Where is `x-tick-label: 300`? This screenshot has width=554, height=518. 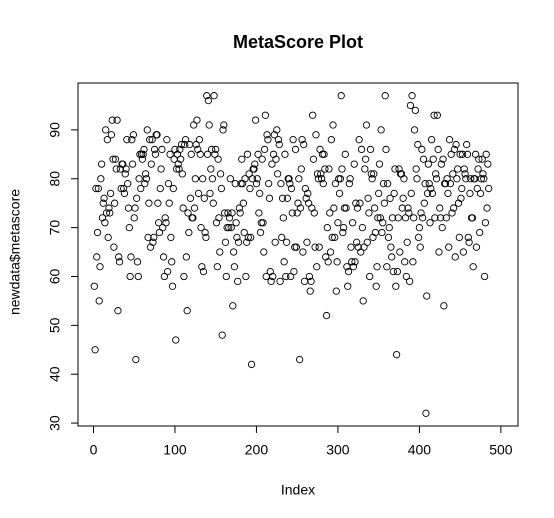
x-tick-label: 300 is located at coordinates (338, 450).